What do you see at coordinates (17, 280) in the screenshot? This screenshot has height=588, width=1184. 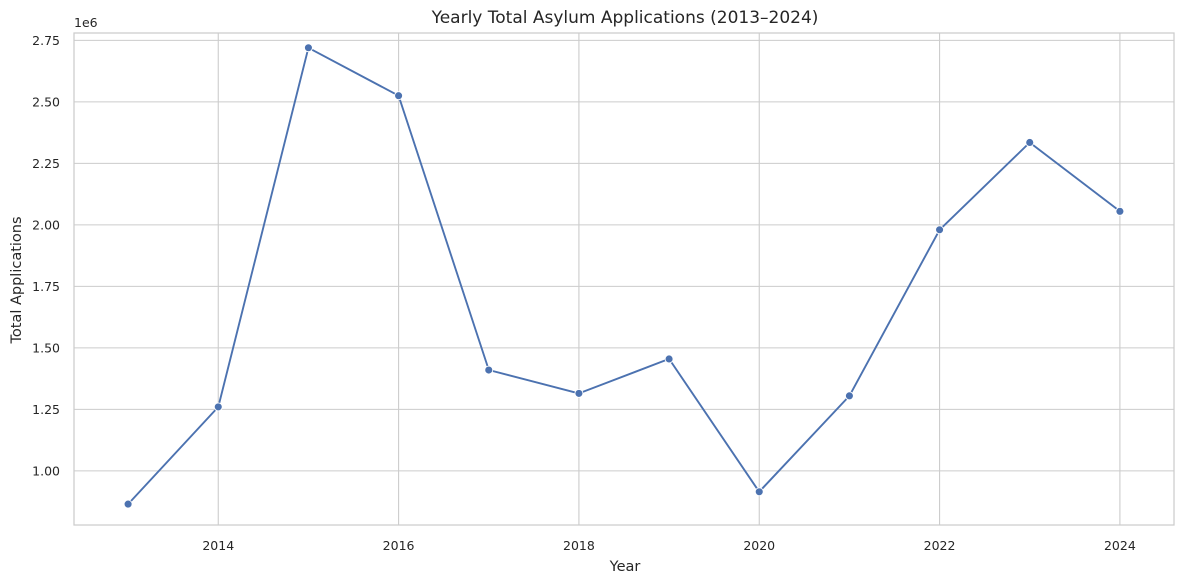 I see `y-axis-title: Total Applications` at bounding box center [17, 280].